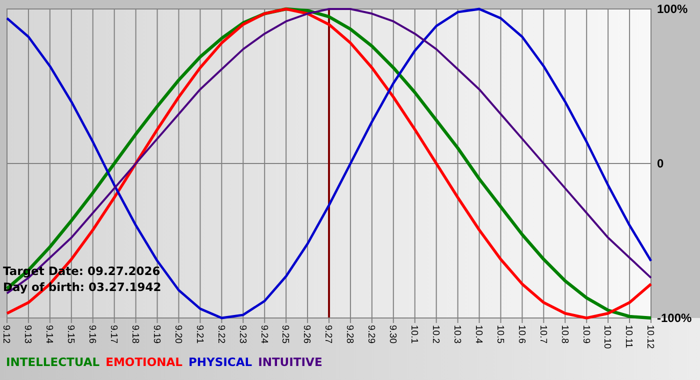 The width and height of the screenshot is (700, 380). What do you see at coordinates (28, 334) in the screenshot?
I see `x-tick-label: 9.13` at bounding box center [28, 334].